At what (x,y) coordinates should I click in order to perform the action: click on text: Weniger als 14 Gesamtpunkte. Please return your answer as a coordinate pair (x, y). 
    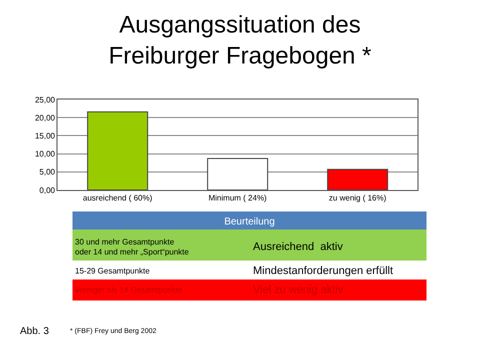
    Looking at the image, I should click on (129, 290).